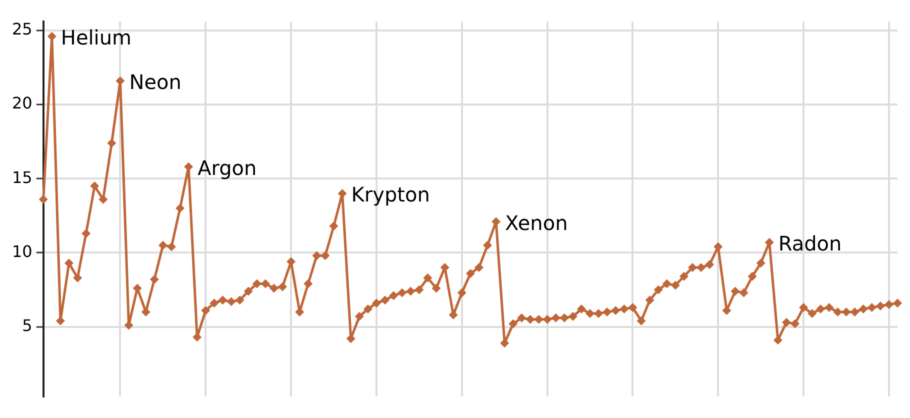 The height and width of the screenshot is (418, 910). What do you see at coordinates (22, 29) in the screenshot?
I see `y-tick-label: 25` at bounding box center [22, 29].